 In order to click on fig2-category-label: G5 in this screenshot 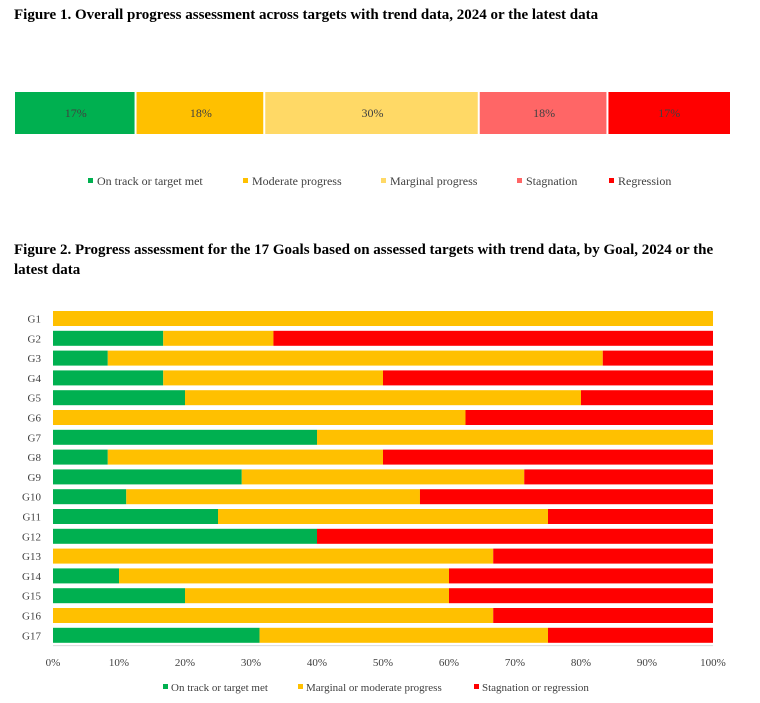, I will do `click(35, 399)`.